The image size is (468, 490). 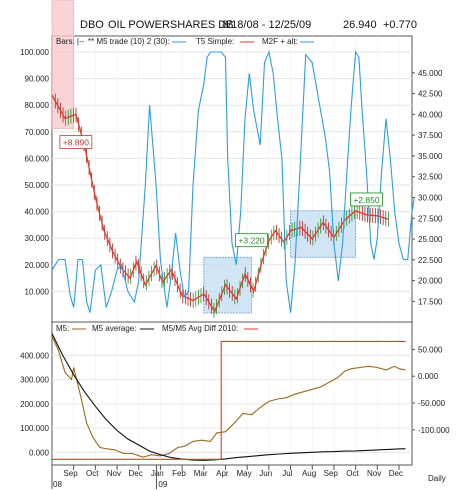 What do you see at coordinates (430, 197) in the screenshot?
I see `right-tick-label: 30.000` at bounding box center [430, 197].